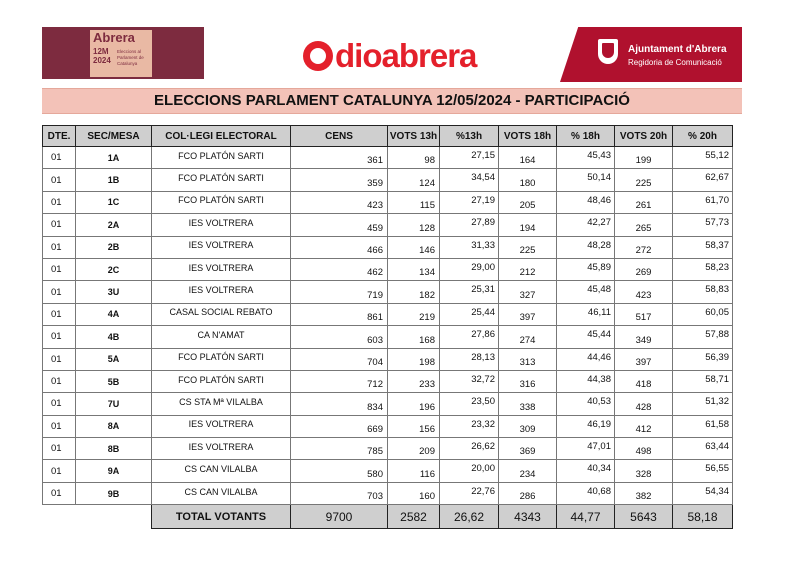  Describe the element at coordinates (113, 404) in the screenshot. I see `cell-sec-mesa: 7U` at that location.